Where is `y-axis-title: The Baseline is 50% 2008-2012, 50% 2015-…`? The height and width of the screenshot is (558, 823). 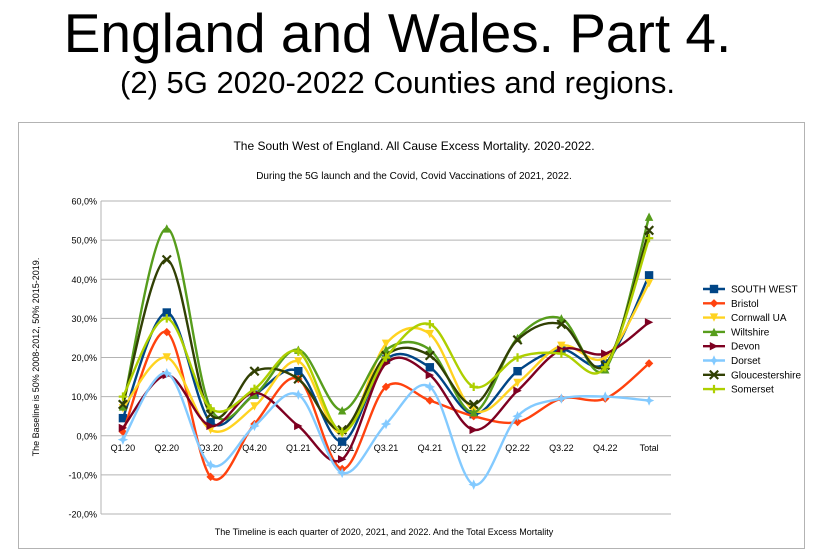 y-axis-title: The Baseline is 50% 2008-2012, 50% 2015-… is located at coordinates (36, 357).